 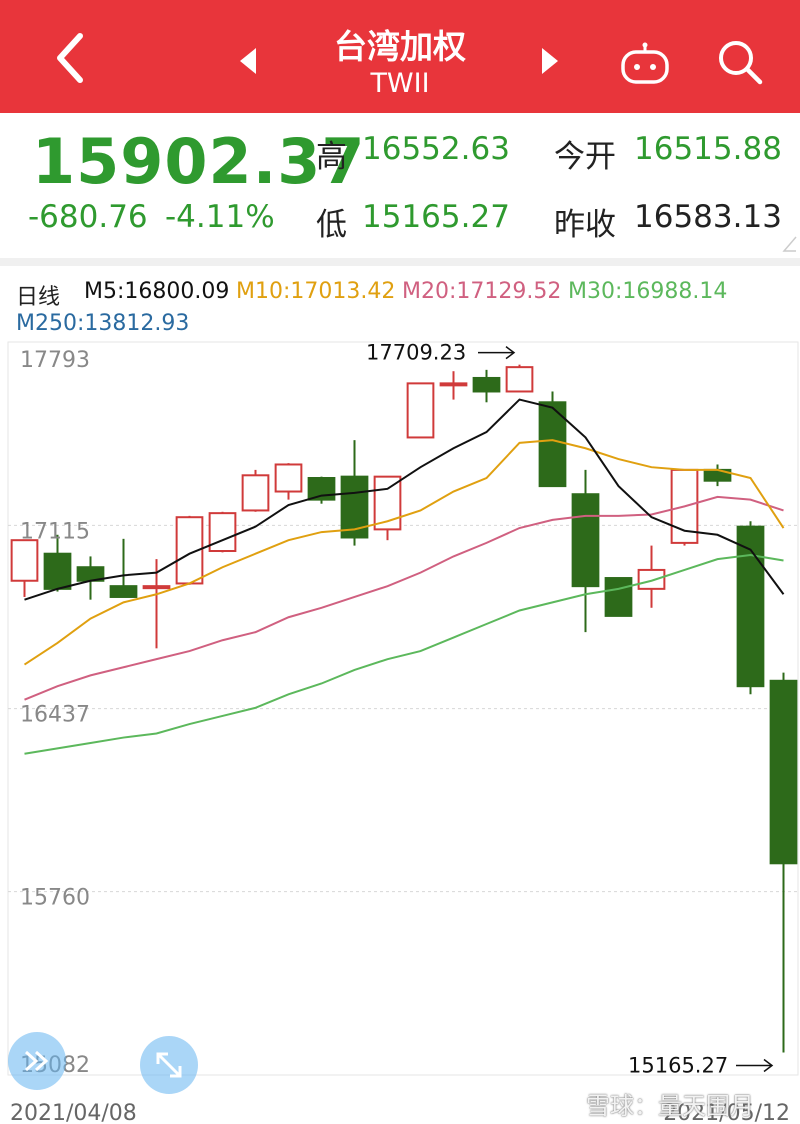 What do you see at coordinates (789, 244) in the screenshot?
I see `corner-indicator-icon` at bounding box center [789, 244].